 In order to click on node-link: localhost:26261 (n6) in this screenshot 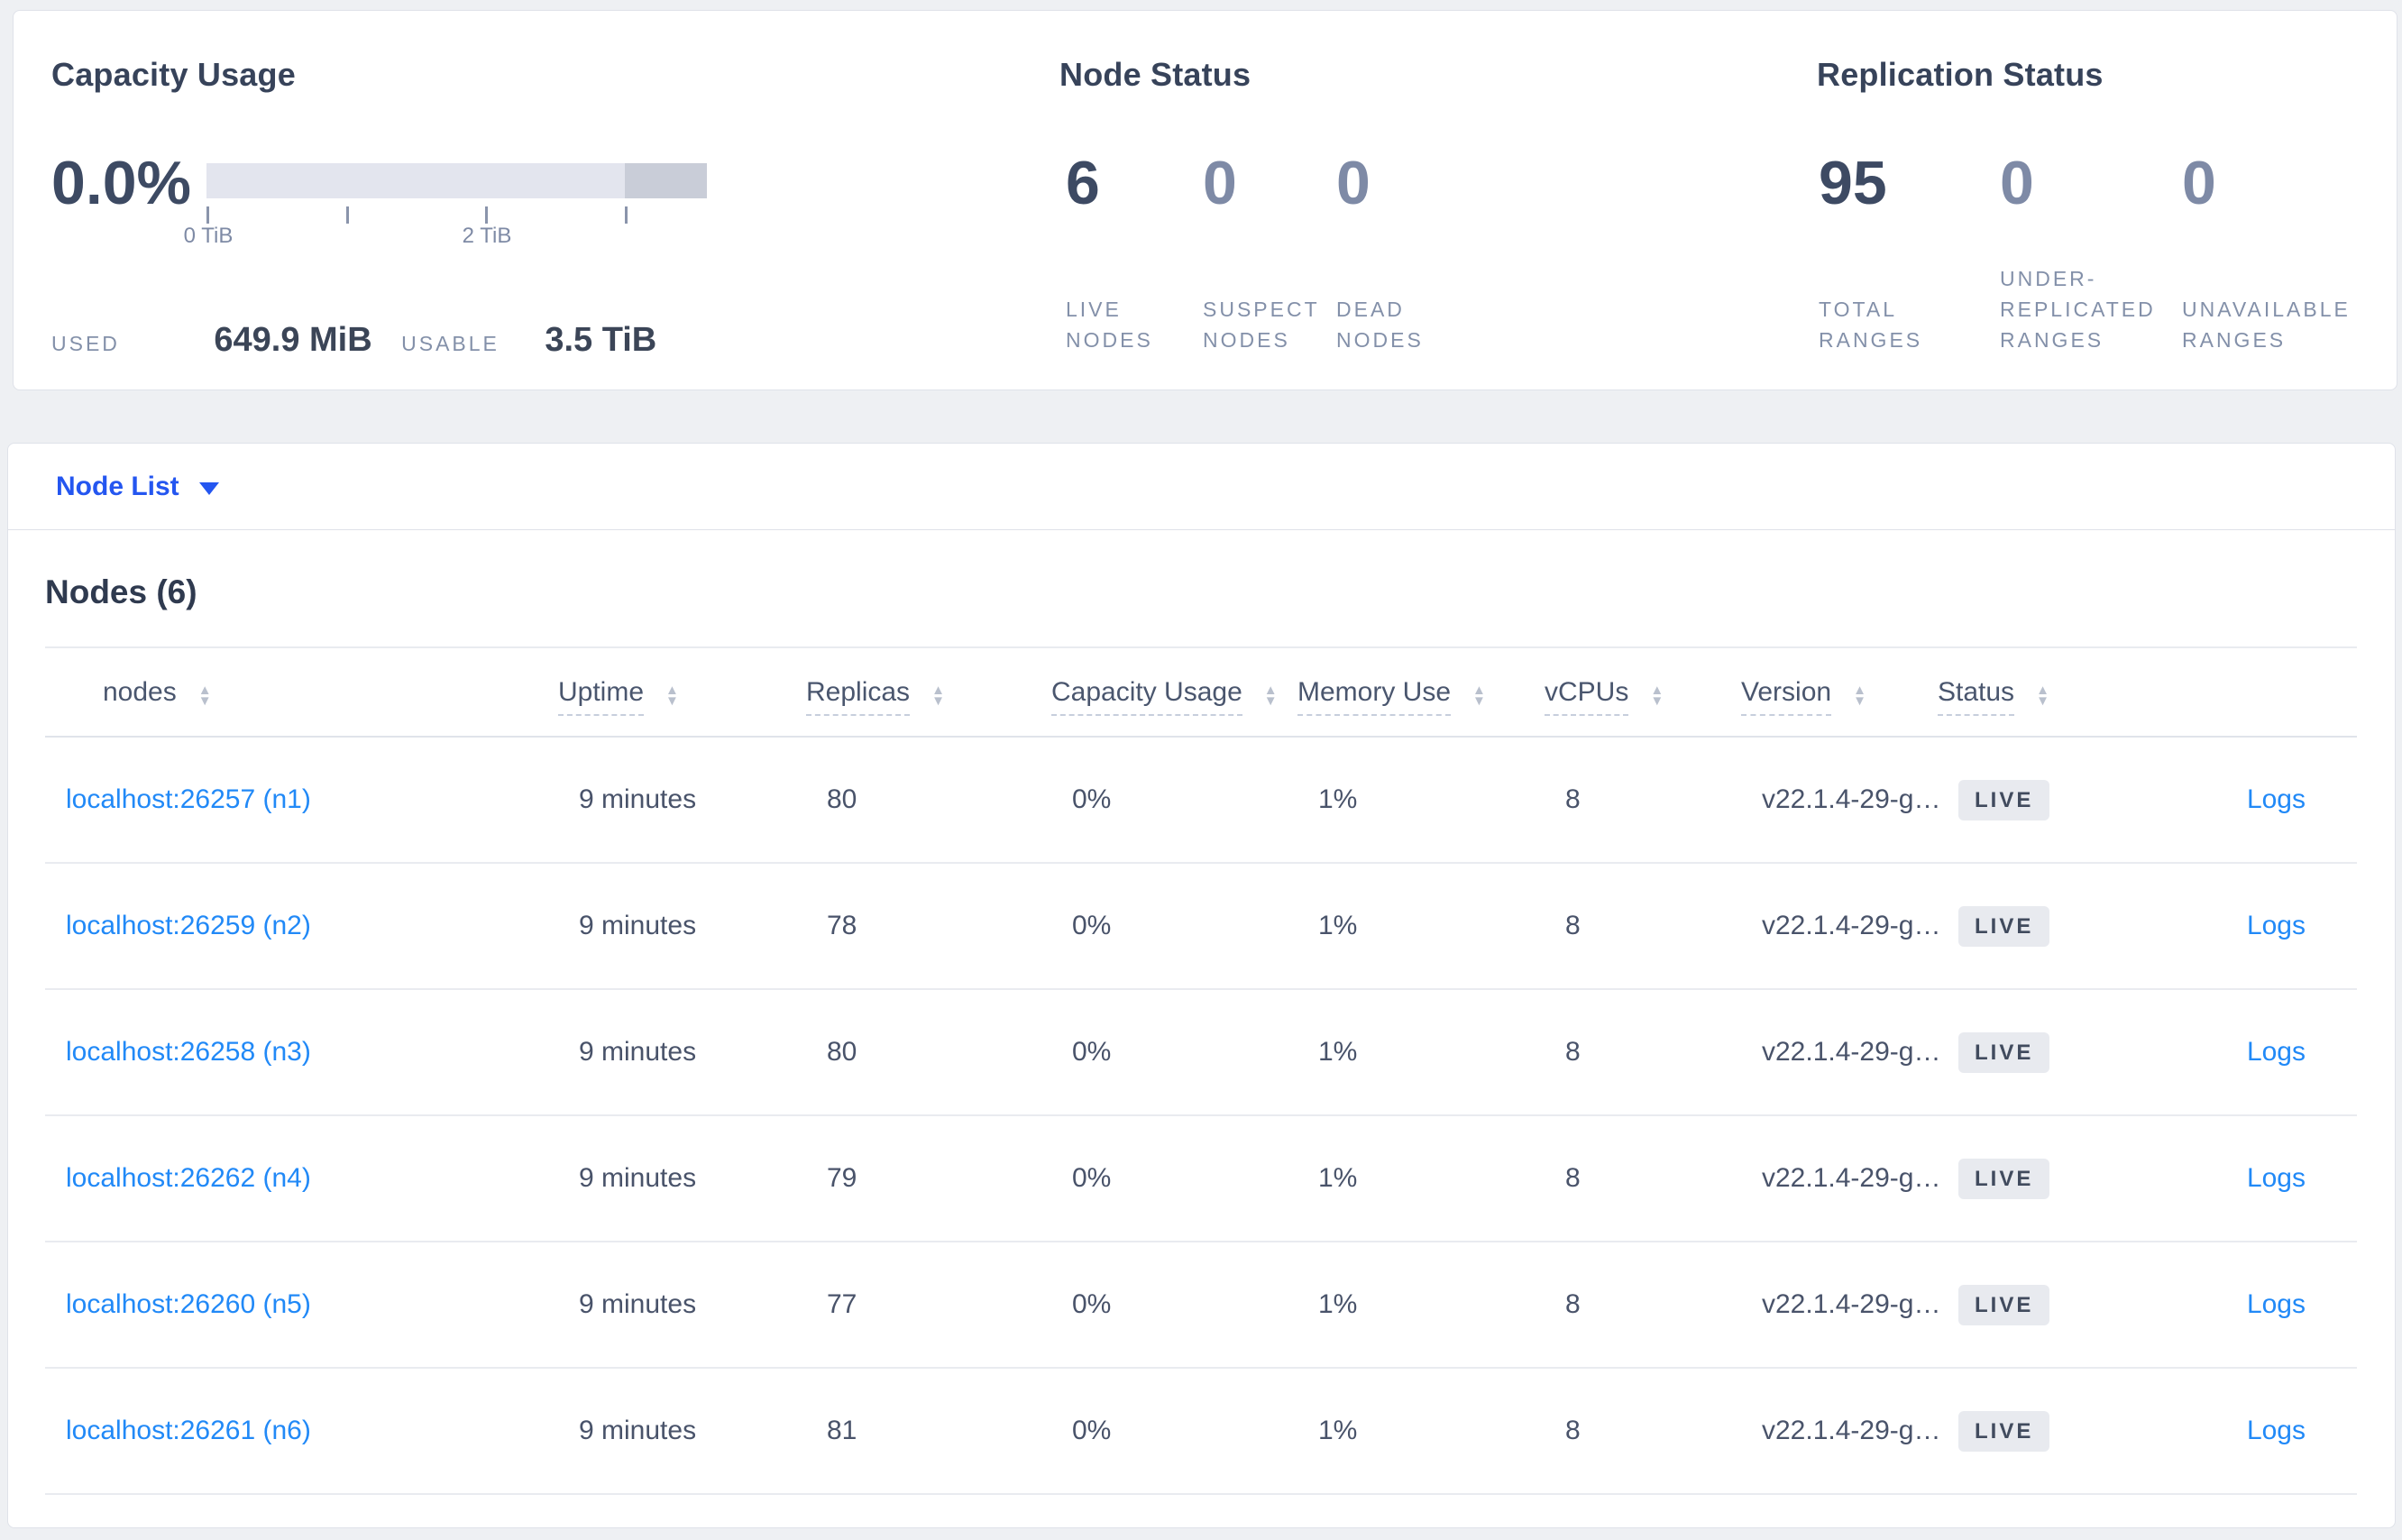, I will do `click(188, 1430)`.